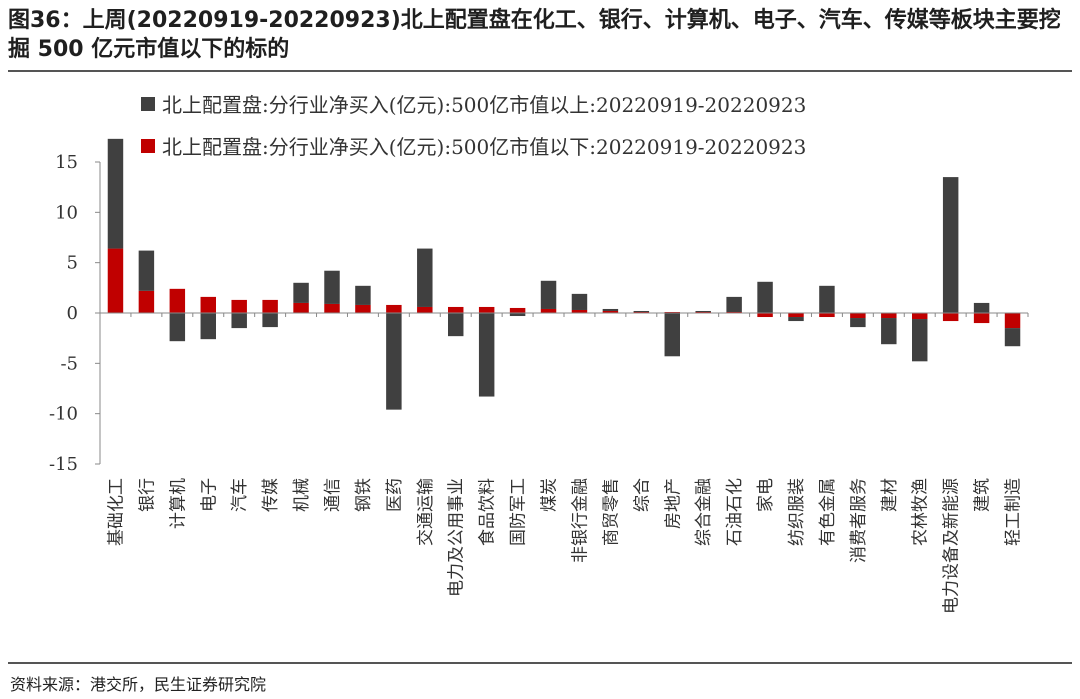  Describe the element at coordinates (735, 512) in the screenshot. I see `category-label: 石油石化` at that location.